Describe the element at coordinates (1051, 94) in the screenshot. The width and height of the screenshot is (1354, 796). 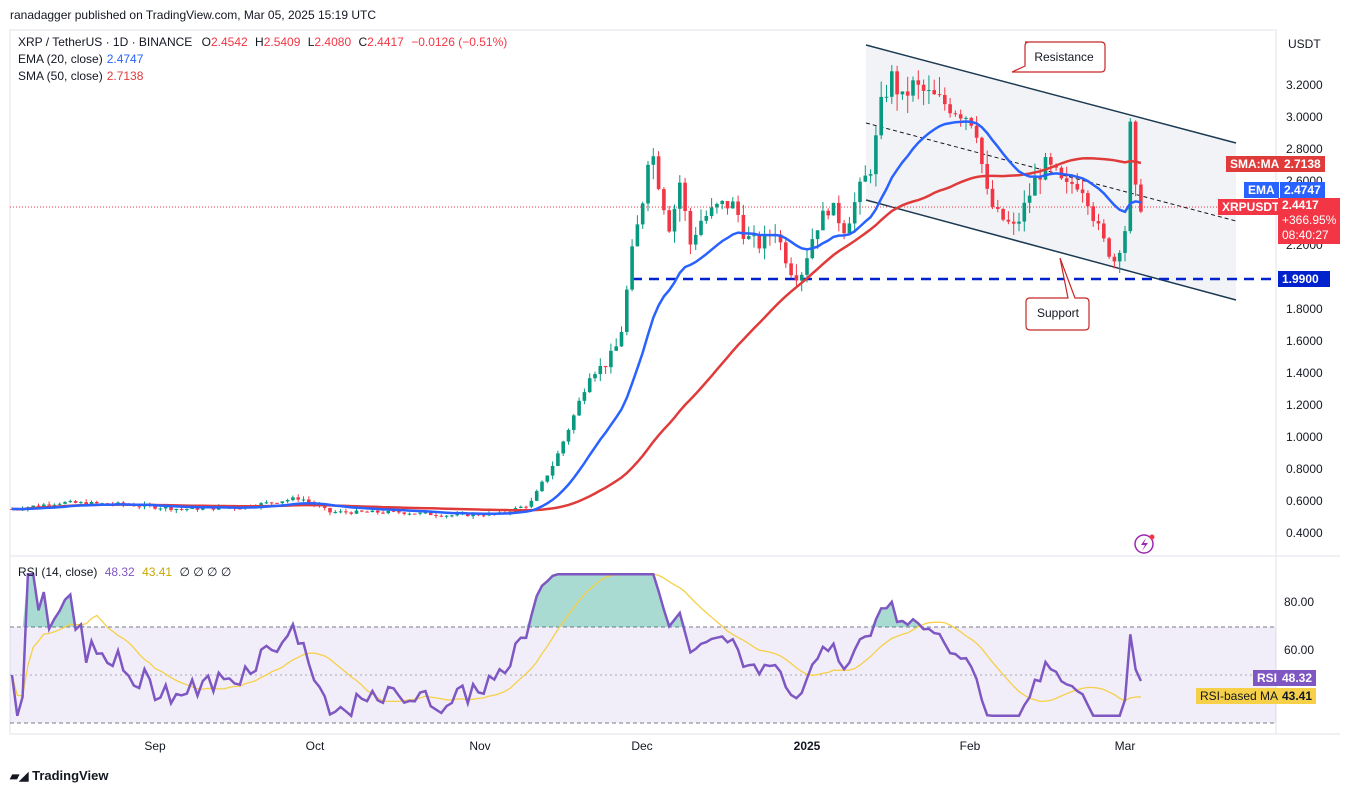
I see `channel-resistance-line` at that location.